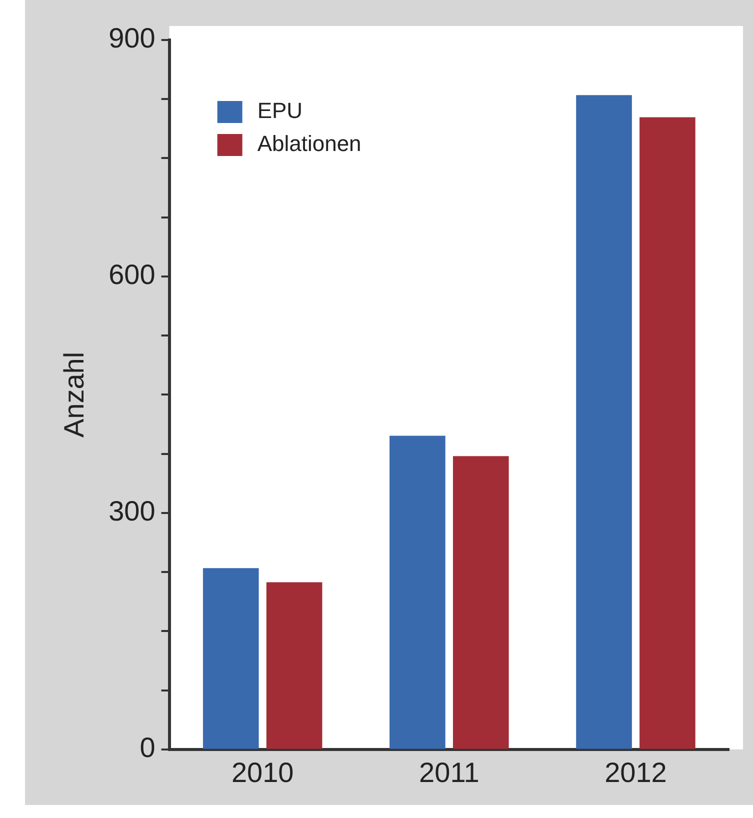 Image resolution: width=753 pixels, height=818 pixels. Describe the element at coordinates (309, 143) in the screenshot. I see `legend-label: Ablationen` at that location.